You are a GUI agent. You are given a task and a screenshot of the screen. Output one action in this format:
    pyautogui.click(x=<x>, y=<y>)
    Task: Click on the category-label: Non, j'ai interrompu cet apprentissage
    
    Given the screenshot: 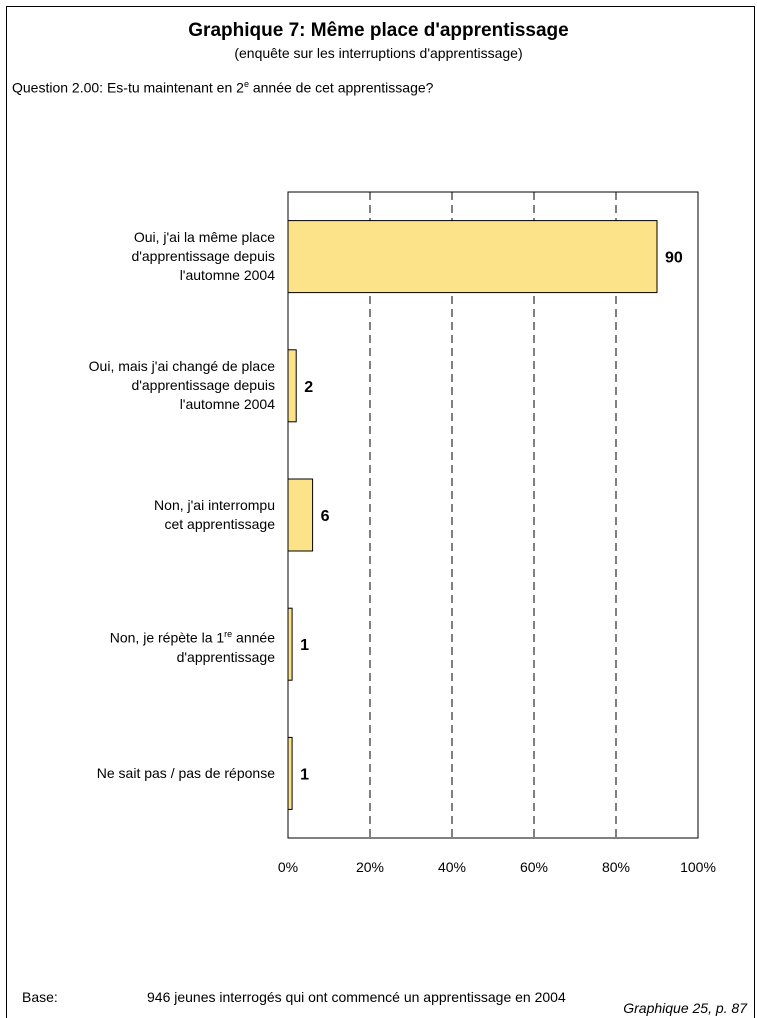 What is the action you would take?
    pyautogui.click(x=145, y=515)
    